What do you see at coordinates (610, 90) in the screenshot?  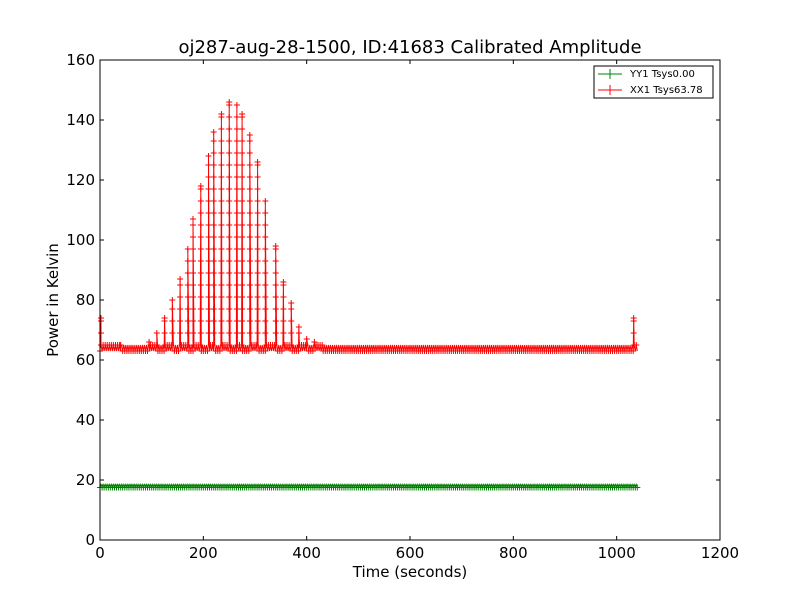 I see `legend-marker-xx1` at bounding box center [610, 90].